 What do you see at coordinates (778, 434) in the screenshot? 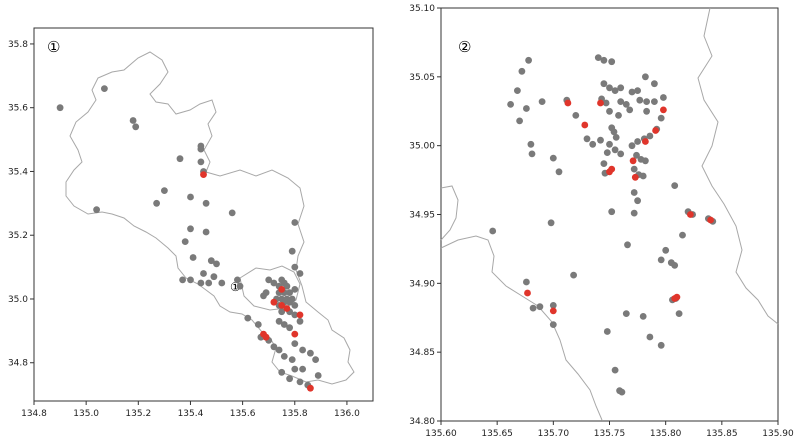
I see `x-tick-label: 135.90` at bounding box center [778, 434].